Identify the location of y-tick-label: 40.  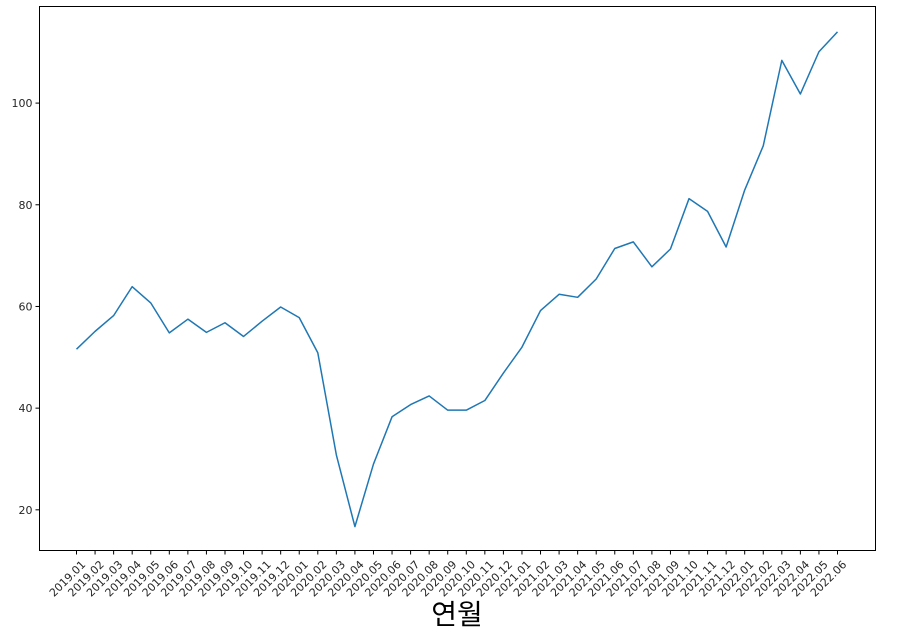
(26, 408).